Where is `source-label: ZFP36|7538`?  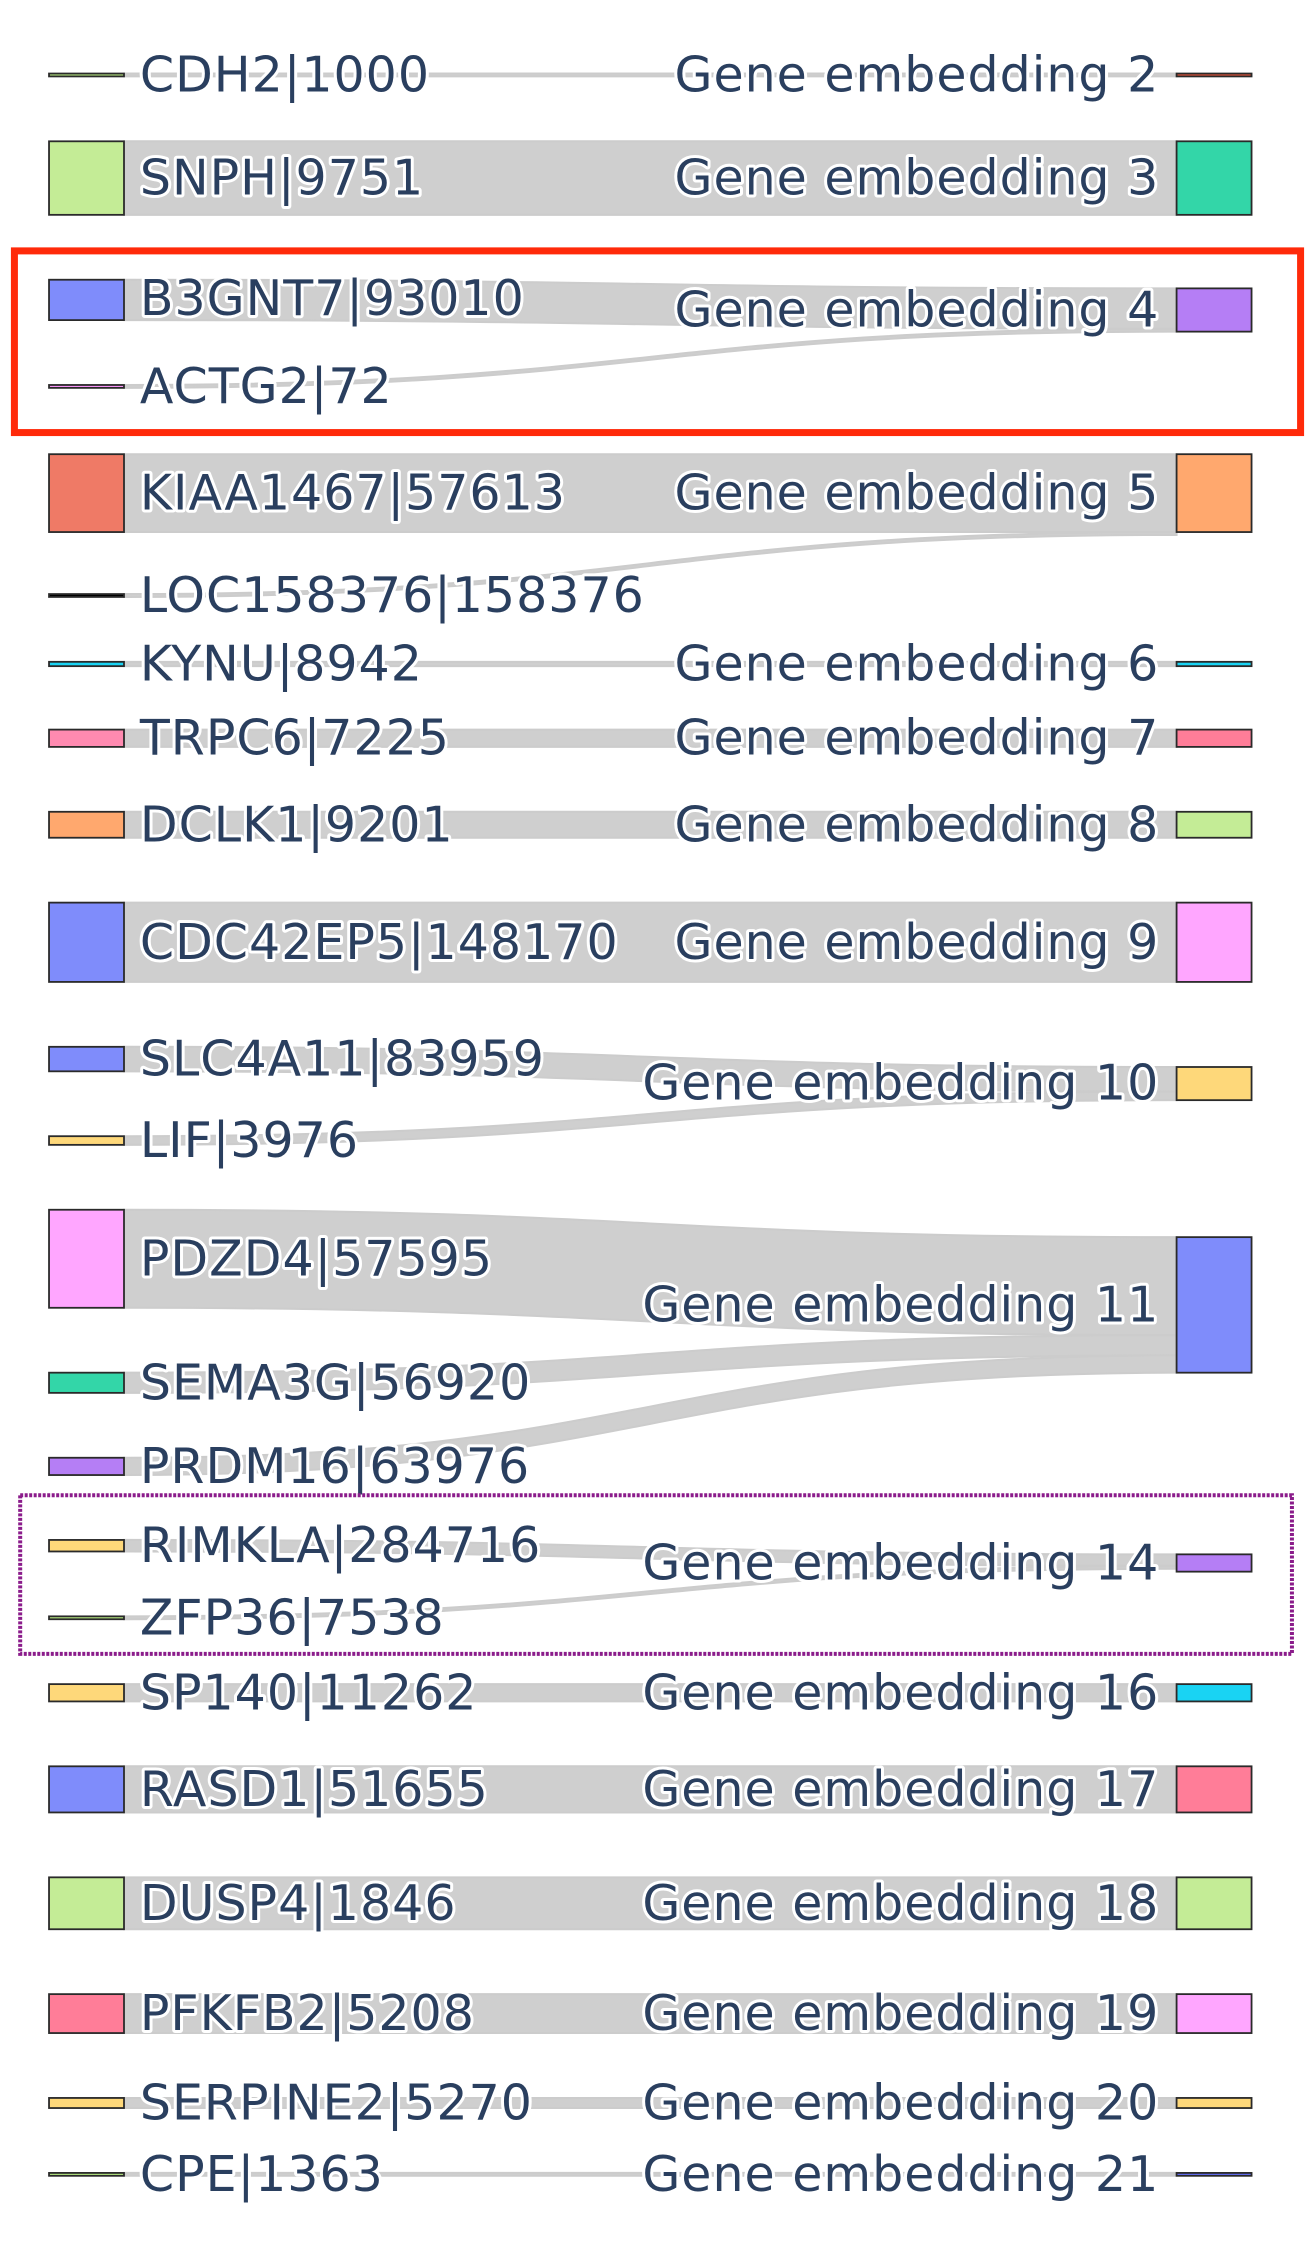 source-label: ZFP36|7538 is located at coordinates (292, 1617).